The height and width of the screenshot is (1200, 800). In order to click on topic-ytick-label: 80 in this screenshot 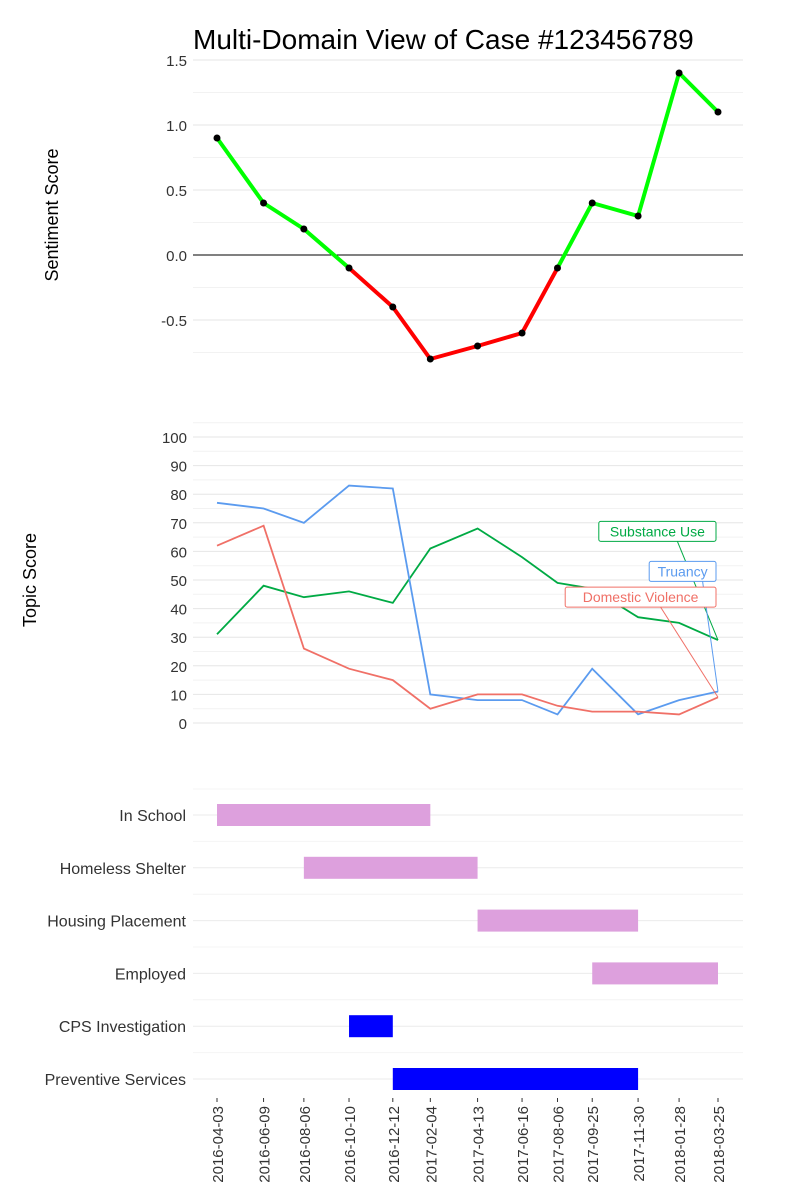, I will do `click(178, 495)`.